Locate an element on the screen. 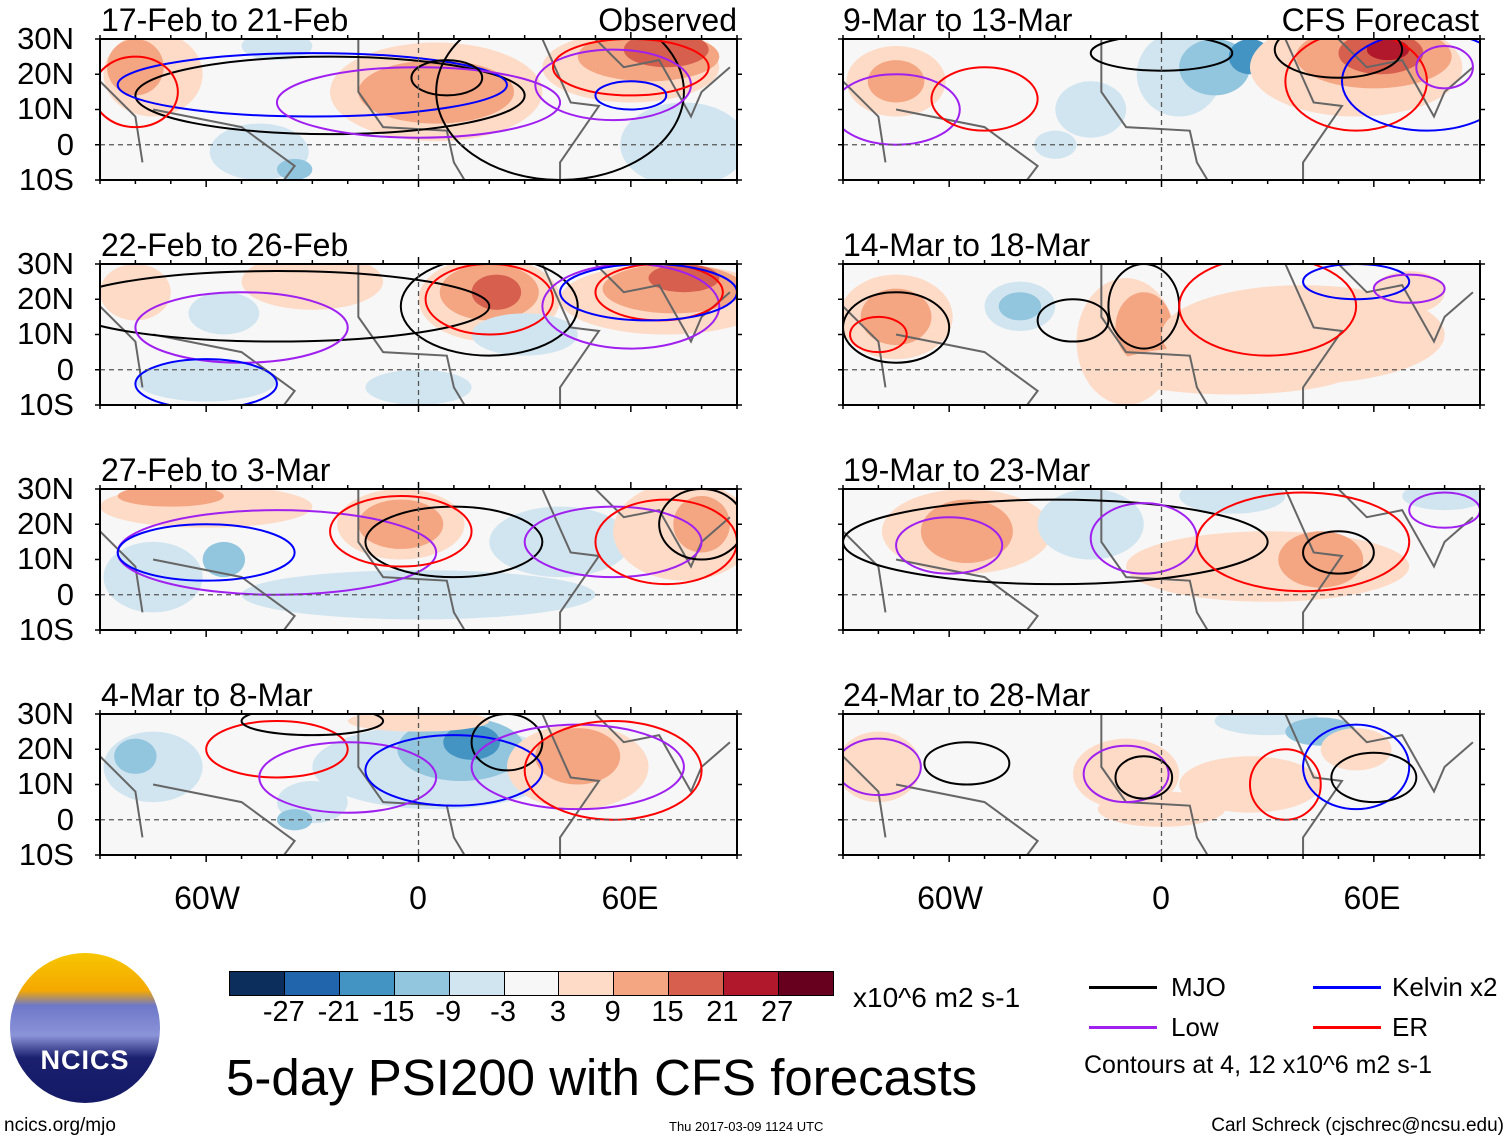 This screenshot has width=1510, height=1142. footer-author: Carl Schreck (cjschrec@ncsu.edu) is located at coordinates (1357, 1125).